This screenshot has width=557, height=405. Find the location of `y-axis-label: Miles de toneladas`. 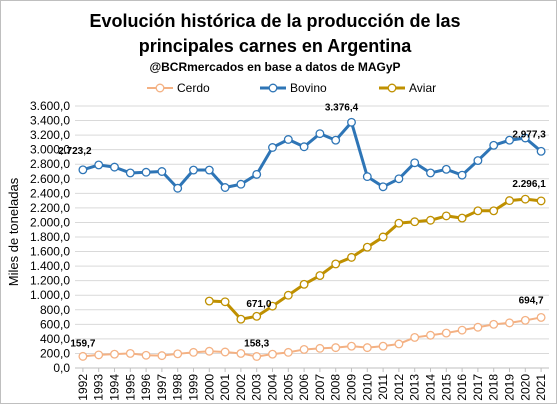

y-axis-label: Miles de toneladas is located at coordinates (13, 231).